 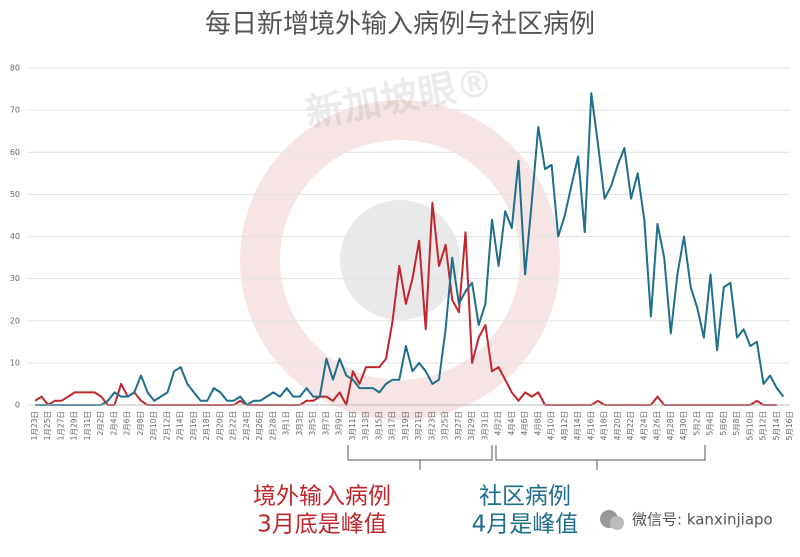 What do you see at coordinates (445, 425) in the screenshot?
I see `x-tick-label: 3月25日` at bounding box center [445, 425].